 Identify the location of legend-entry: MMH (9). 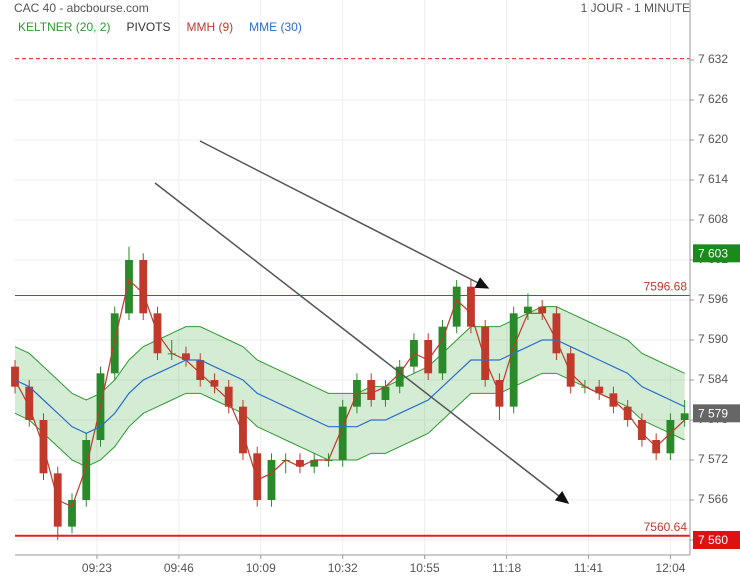
(210, 27).